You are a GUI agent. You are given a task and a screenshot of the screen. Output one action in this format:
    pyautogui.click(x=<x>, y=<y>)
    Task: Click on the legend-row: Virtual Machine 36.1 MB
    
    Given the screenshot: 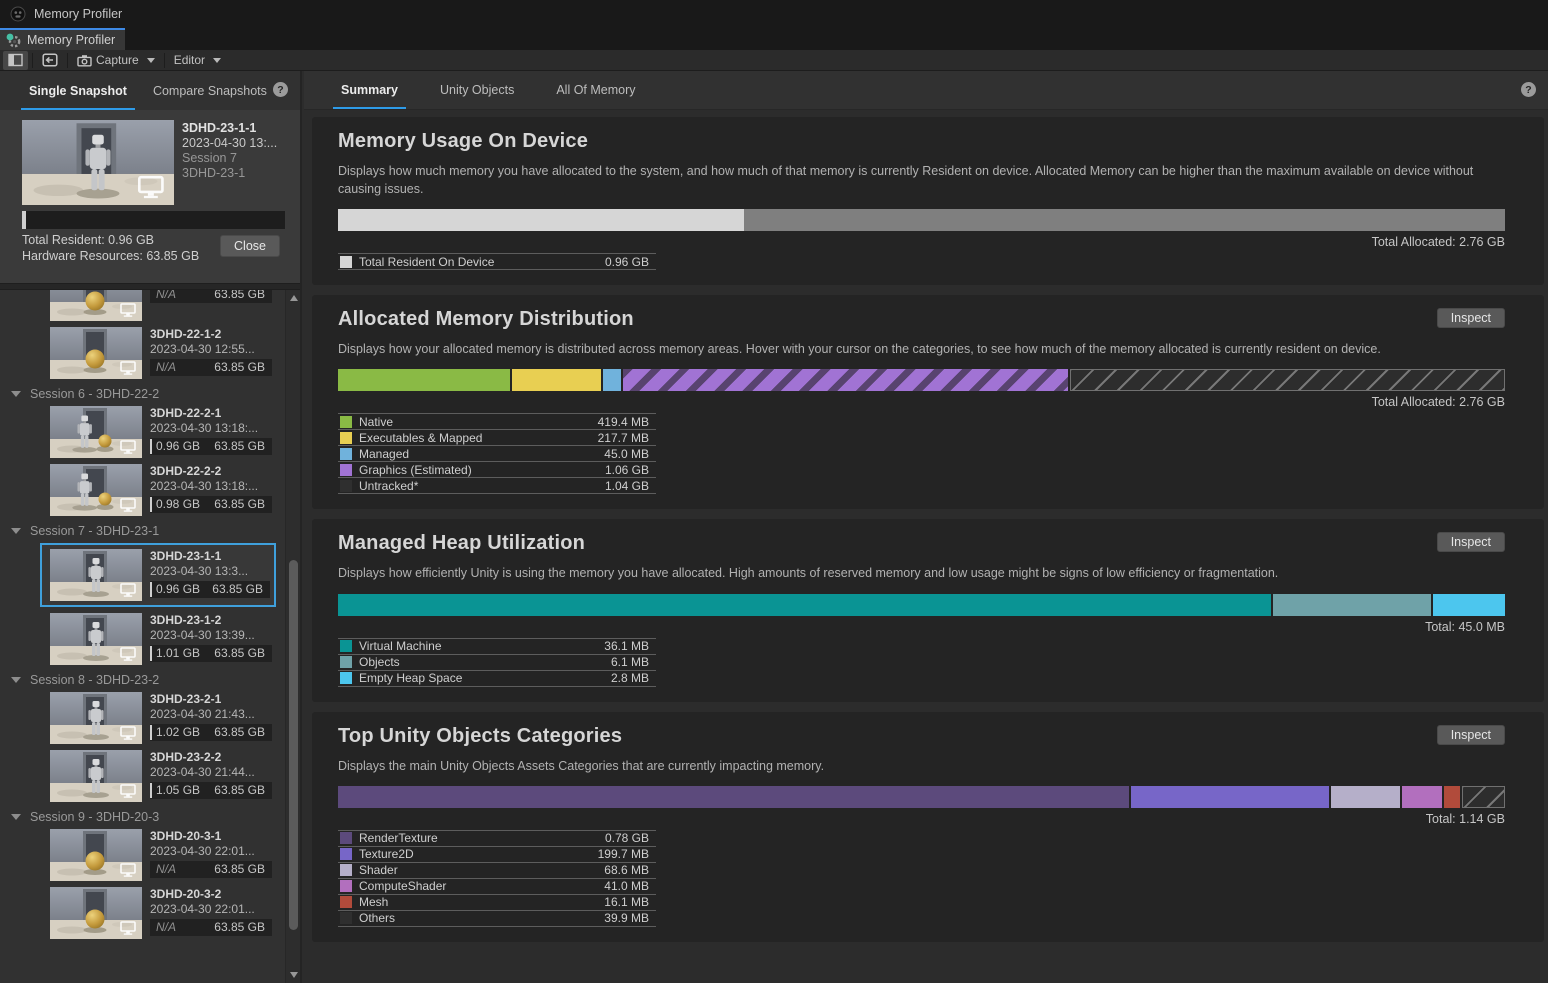 What is the action you would take?
    pyautogui.click(x=497, y=645)
    